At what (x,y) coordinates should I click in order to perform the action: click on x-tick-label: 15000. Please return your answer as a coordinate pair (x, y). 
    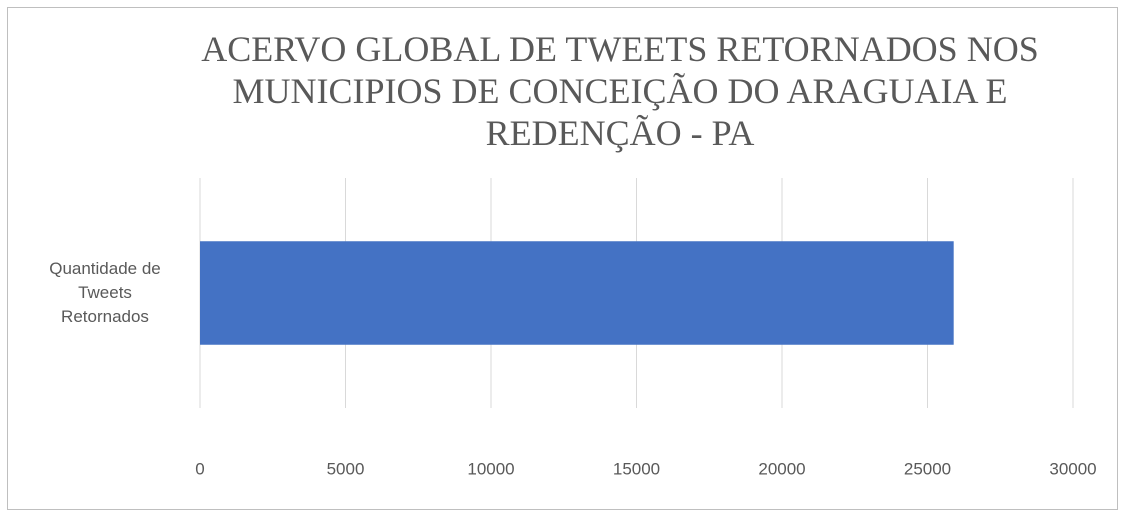
    Looking at the image, I should click on (636, 468).